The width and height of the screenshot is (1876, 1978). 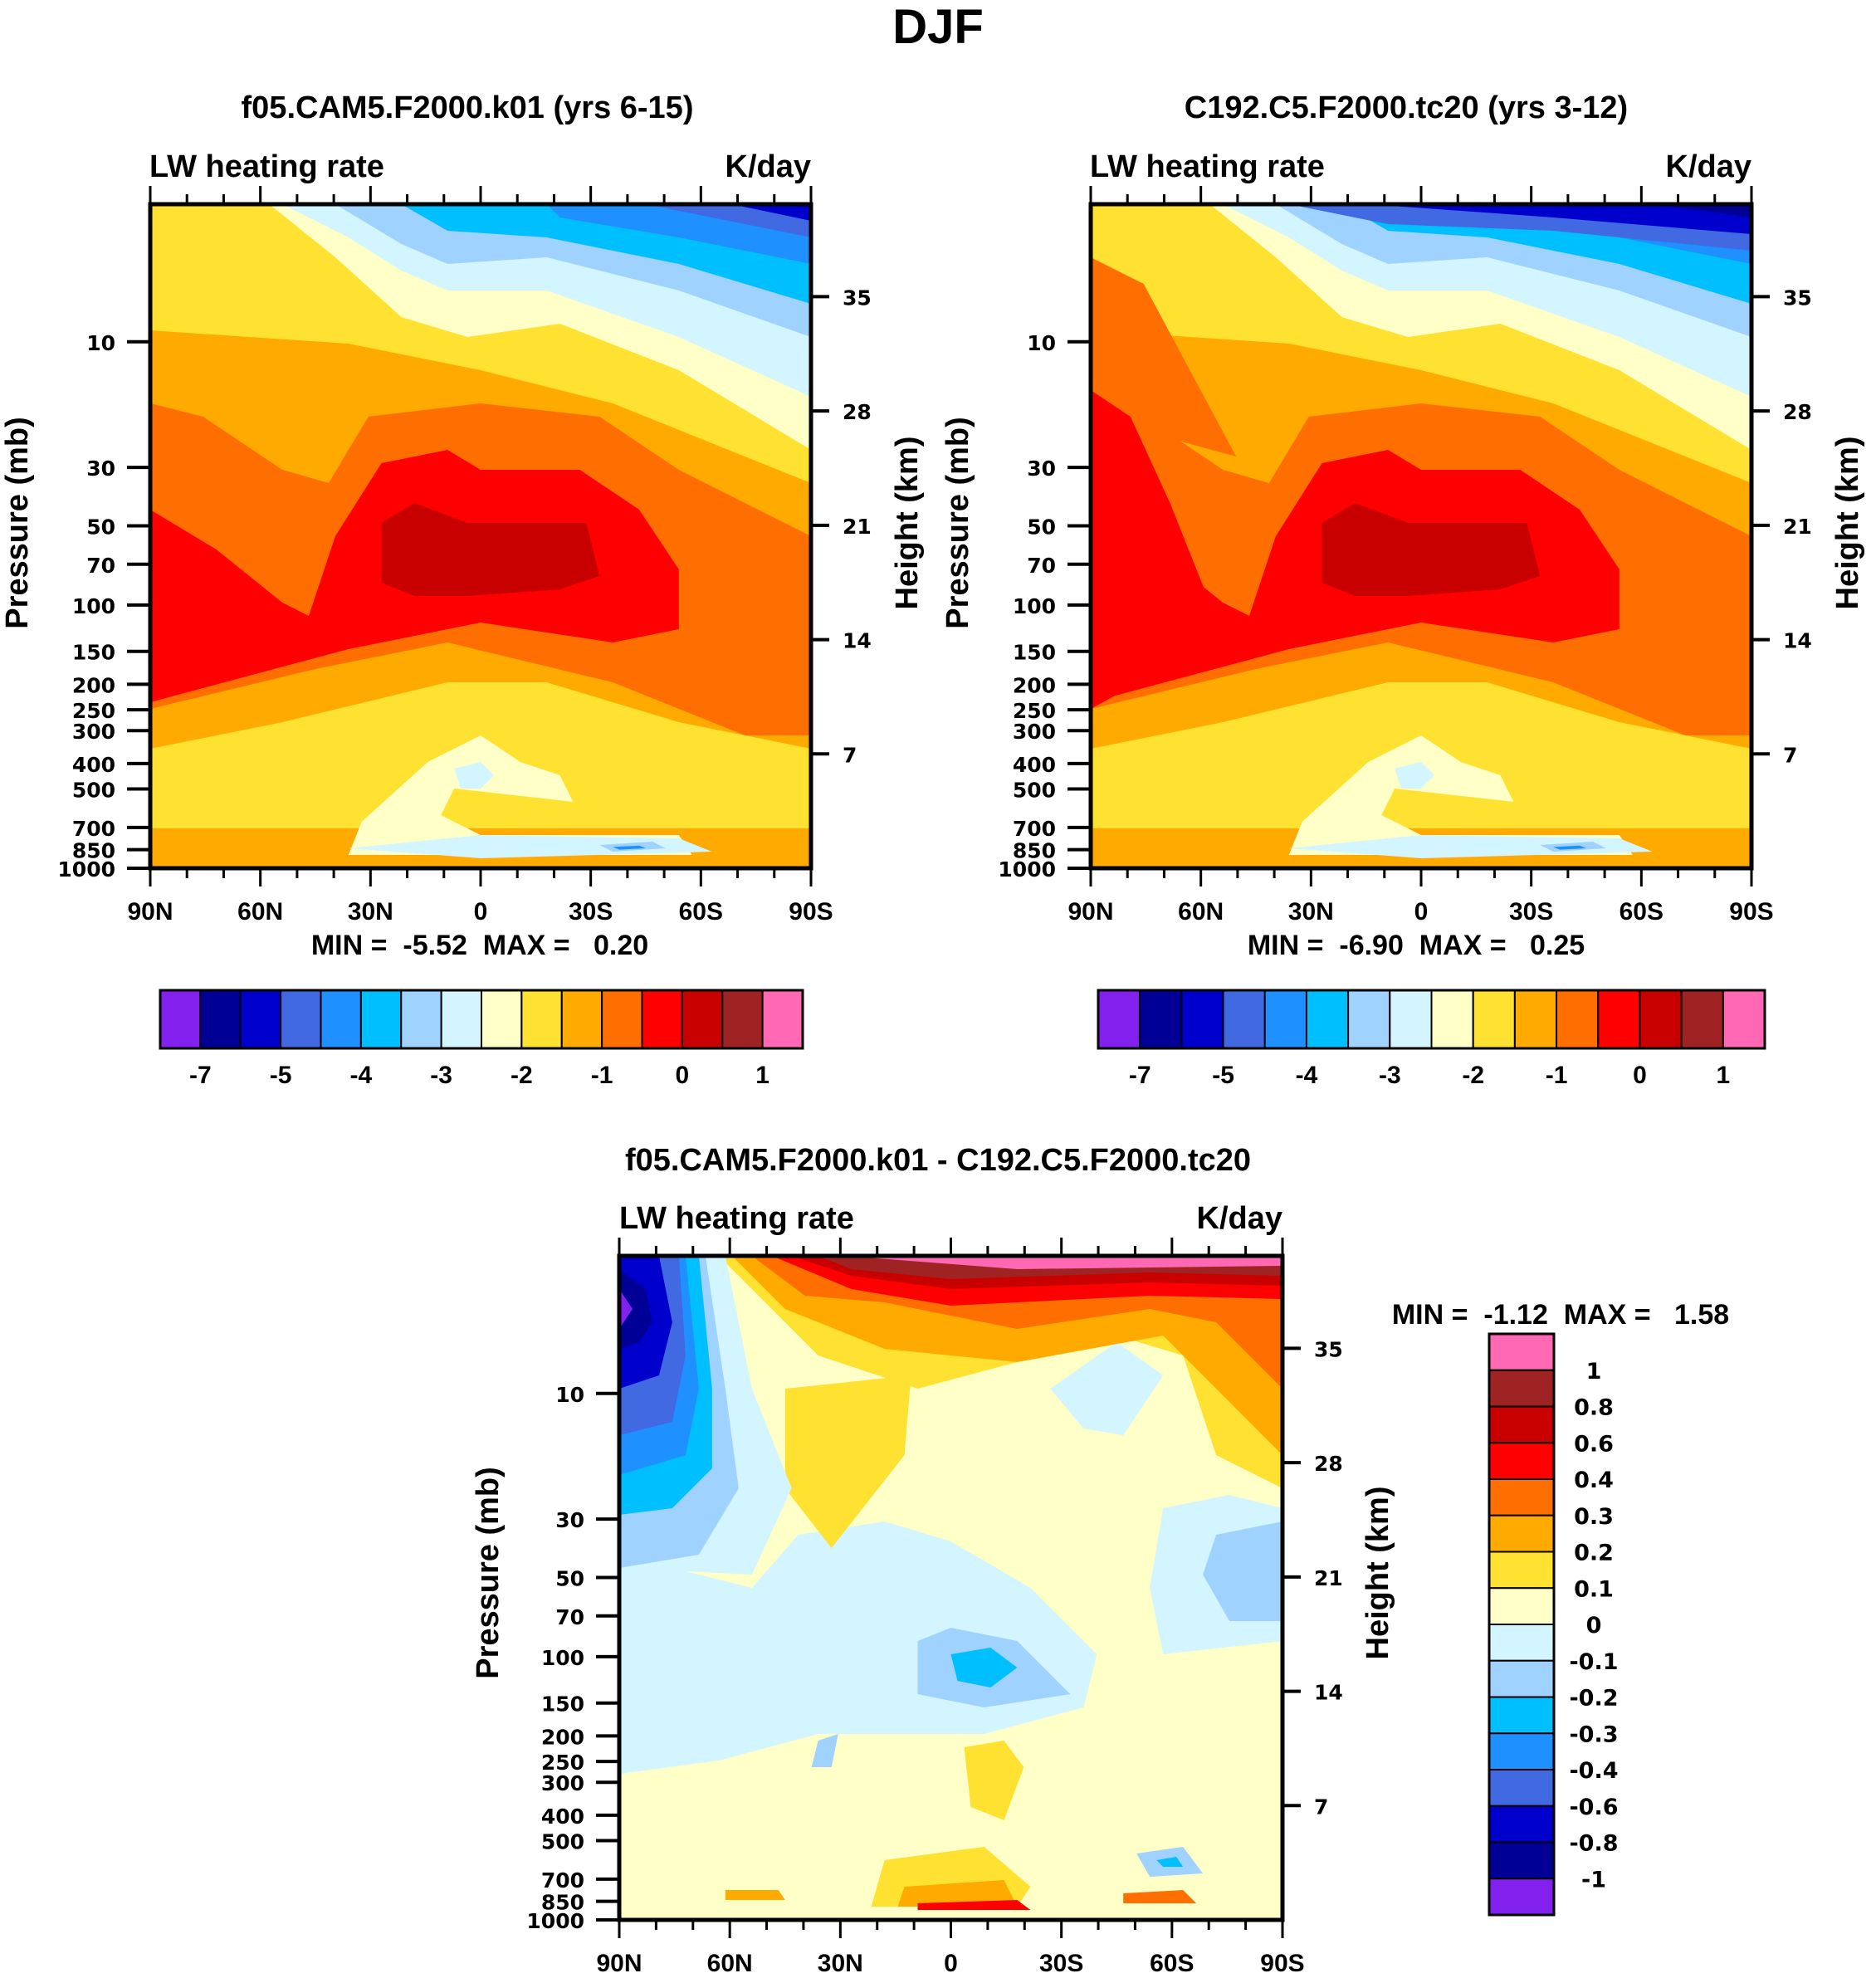 I want to click on y-tick-label: 500, so click(x=1035, y=791).